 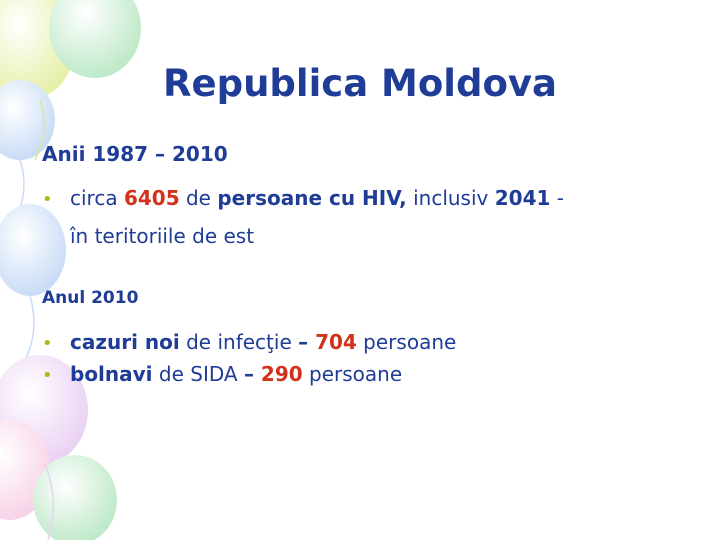 What do you see at coordinates (198, 198) in the screenshot?
I see `text: de` at bounding box center [198, 198].